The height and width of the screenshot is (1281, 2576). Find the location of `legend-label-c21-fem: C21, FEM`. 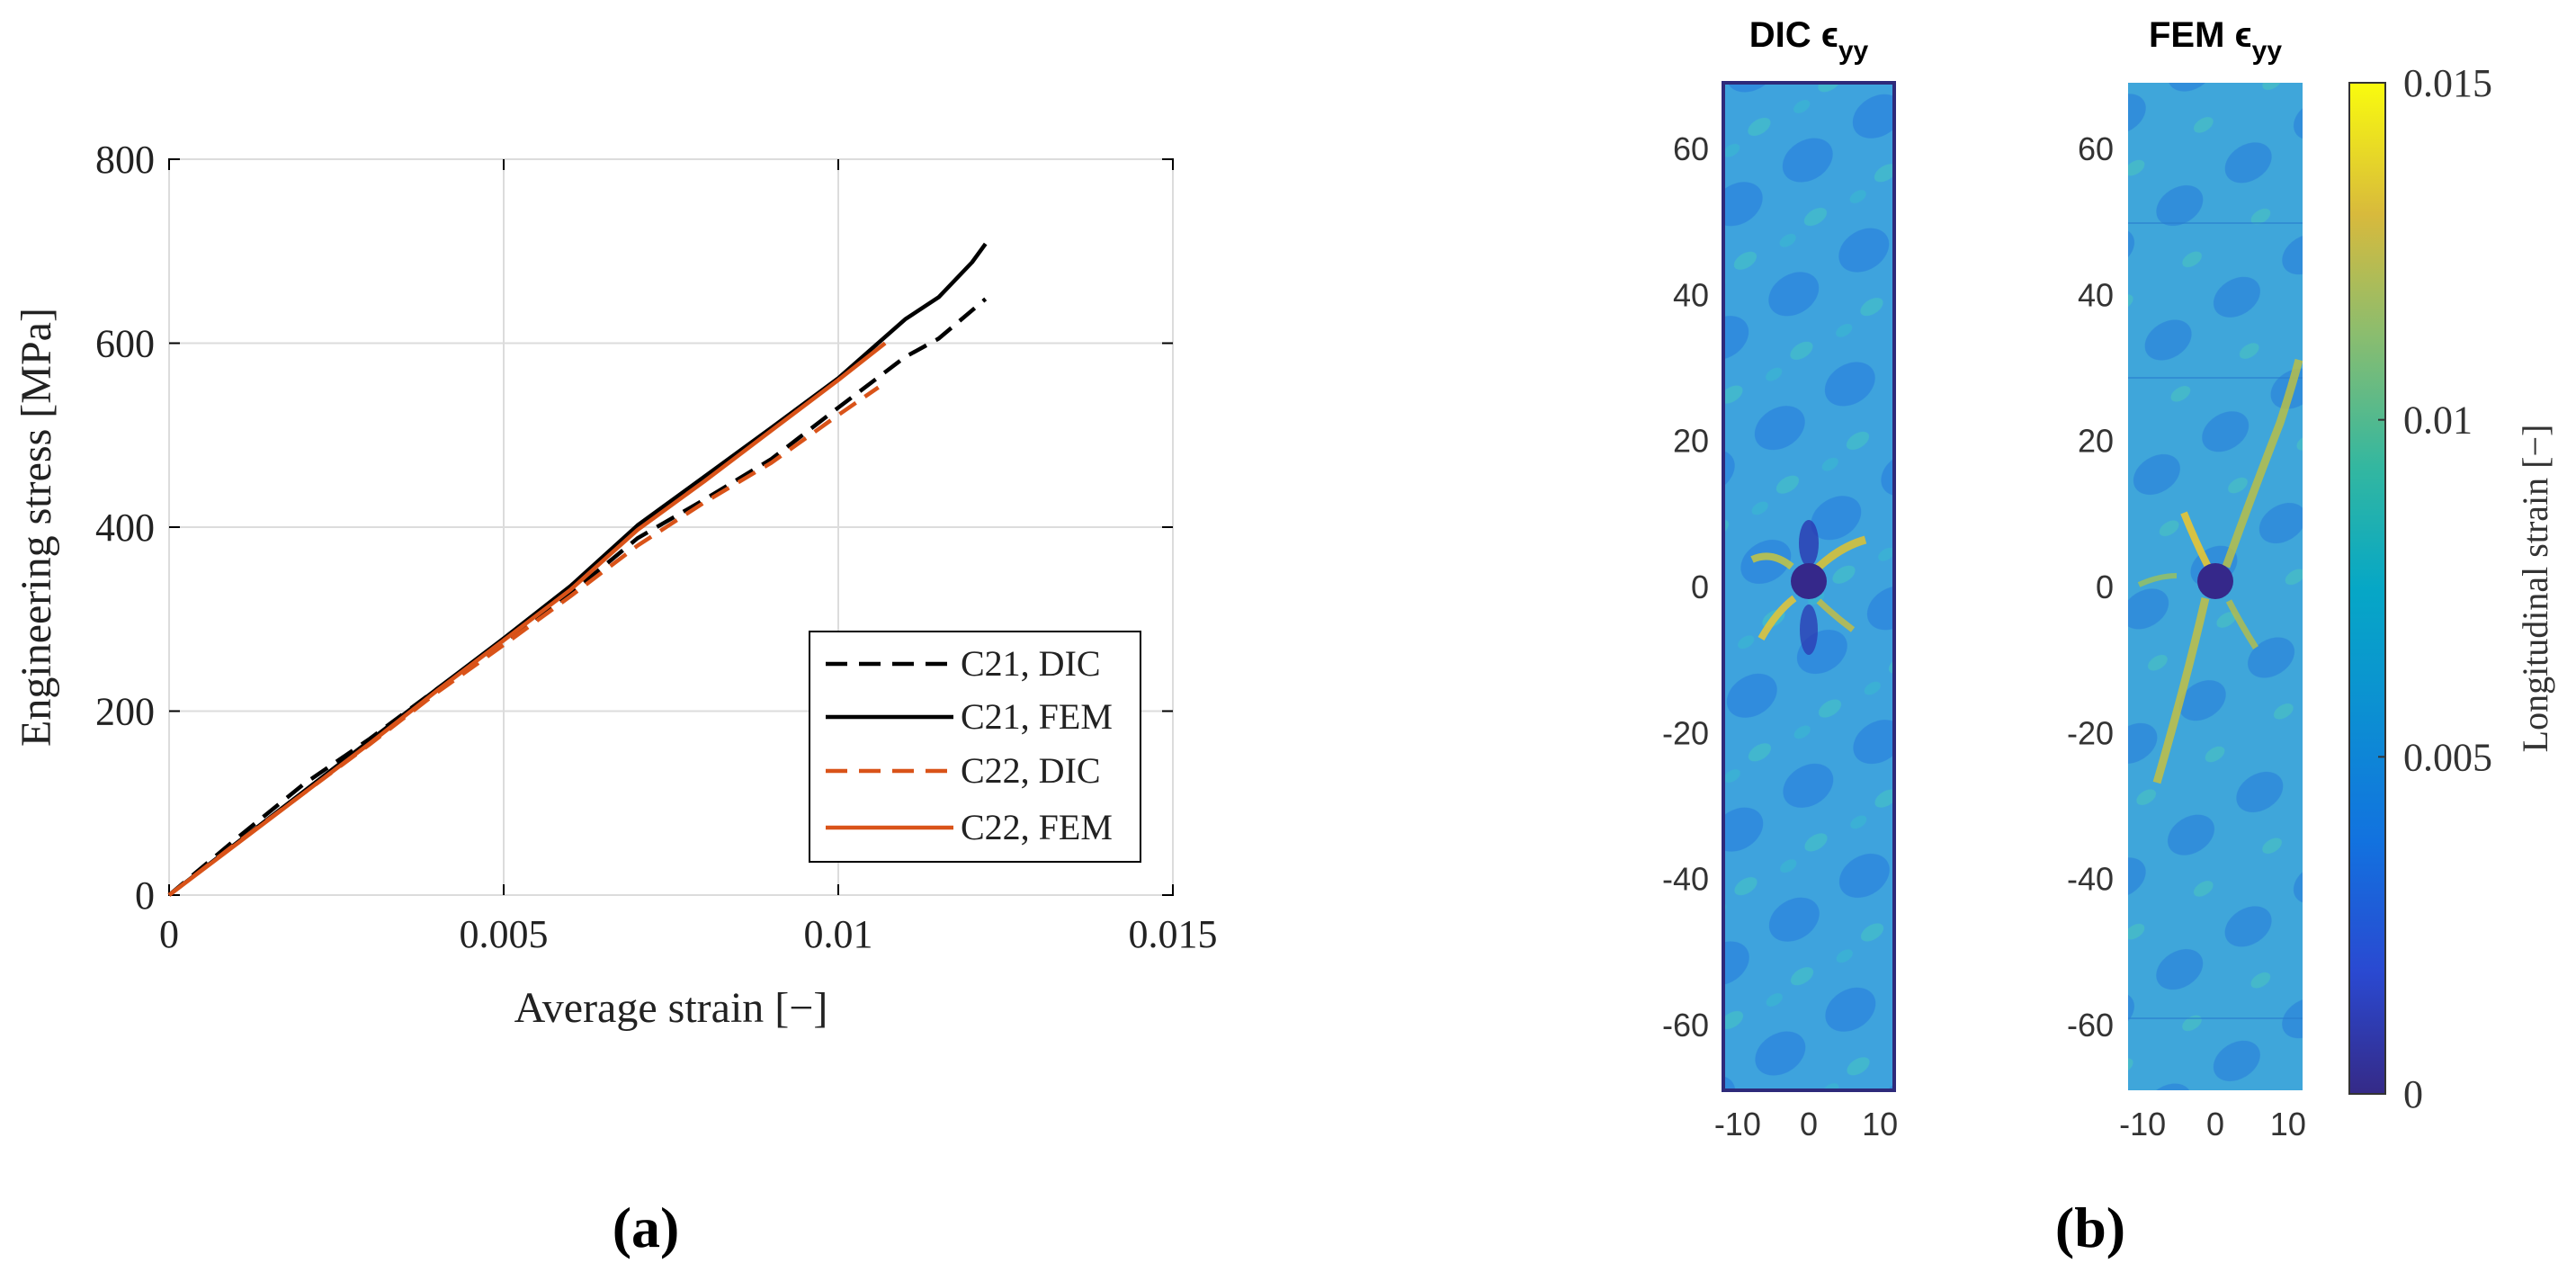

legend-label-c21-fem: C21, FEM is located at coordinates (1037, 716).